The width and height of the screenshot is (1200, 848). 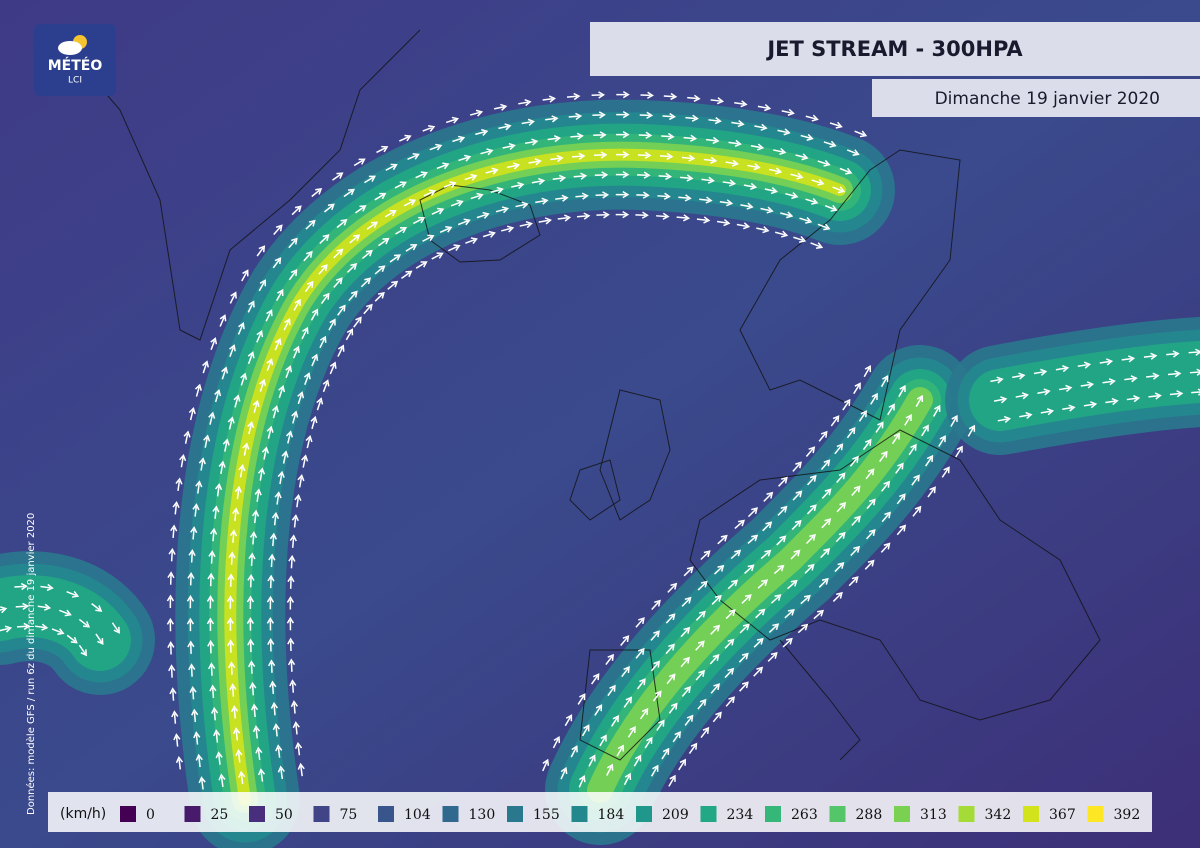 I want to click on legend-label: 263, so click(x=804, y=815).